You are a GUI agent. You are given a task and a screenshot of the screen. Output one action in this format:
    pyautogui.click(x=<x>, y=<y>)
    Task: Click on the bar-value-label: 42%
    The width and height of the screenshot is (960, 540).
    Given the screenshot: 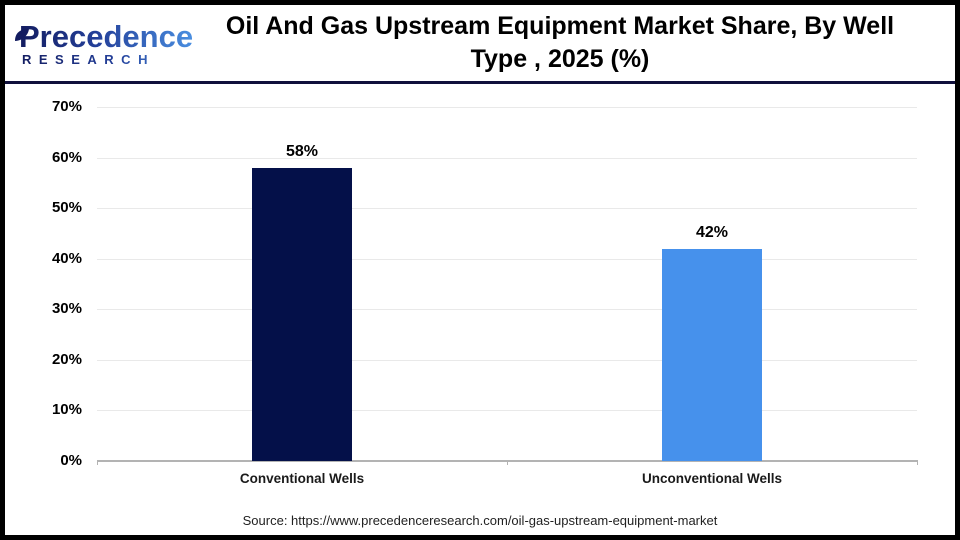 What is the action you would take?
    pyautogui.click(x=712, y=232)
    